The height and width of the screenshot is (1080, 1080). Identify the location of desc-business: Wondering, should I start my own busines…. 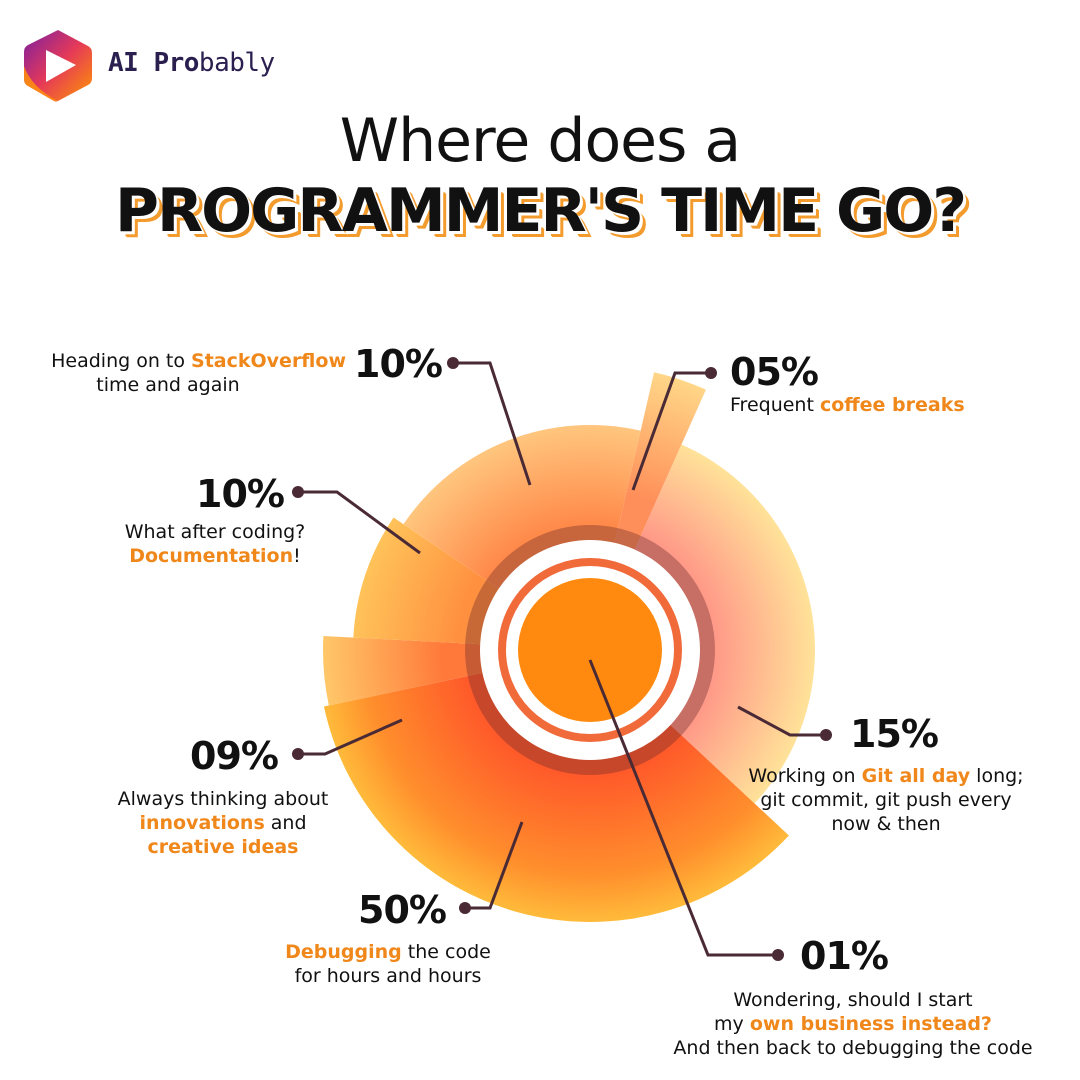
(853, 1024).